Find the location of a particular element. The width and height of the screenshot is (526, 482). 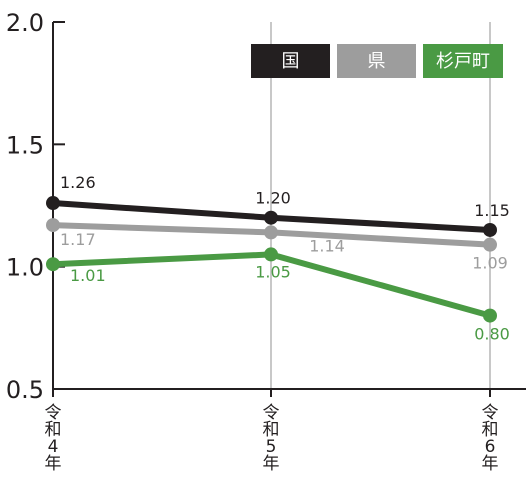

data-label: 1.14 is located at coordinates (327, 245).